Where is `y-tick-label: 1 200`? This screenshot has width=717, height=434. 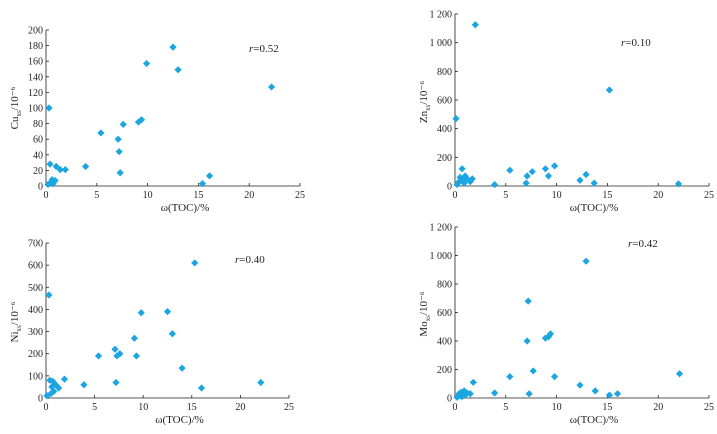
y-tick-label: 1 200 is located at coordinates (441, 228).